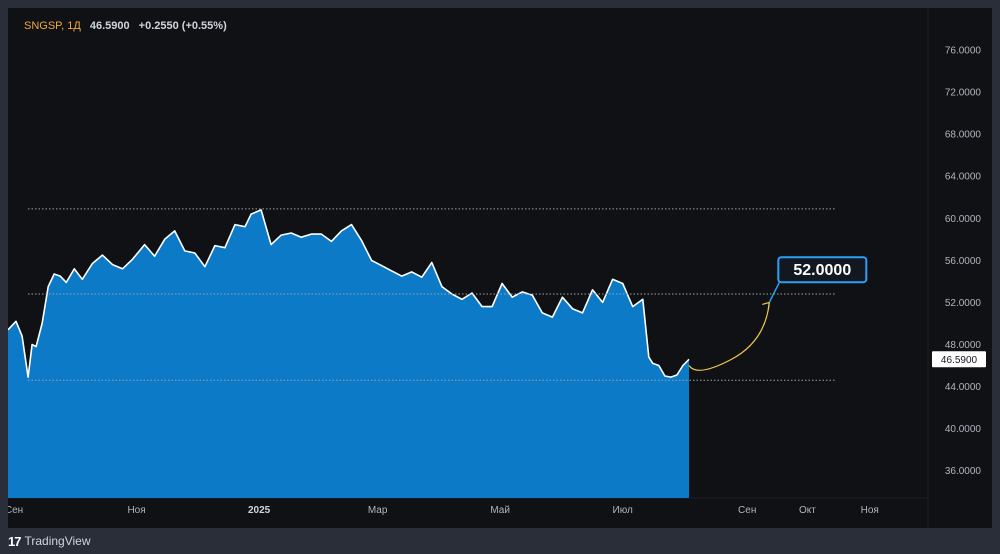 This screenshot has width=1000, height=554. What do you see at coordinates (729, 336) in the screenshot?
I see `target-projection-curve` at bounding box center [729, 336].